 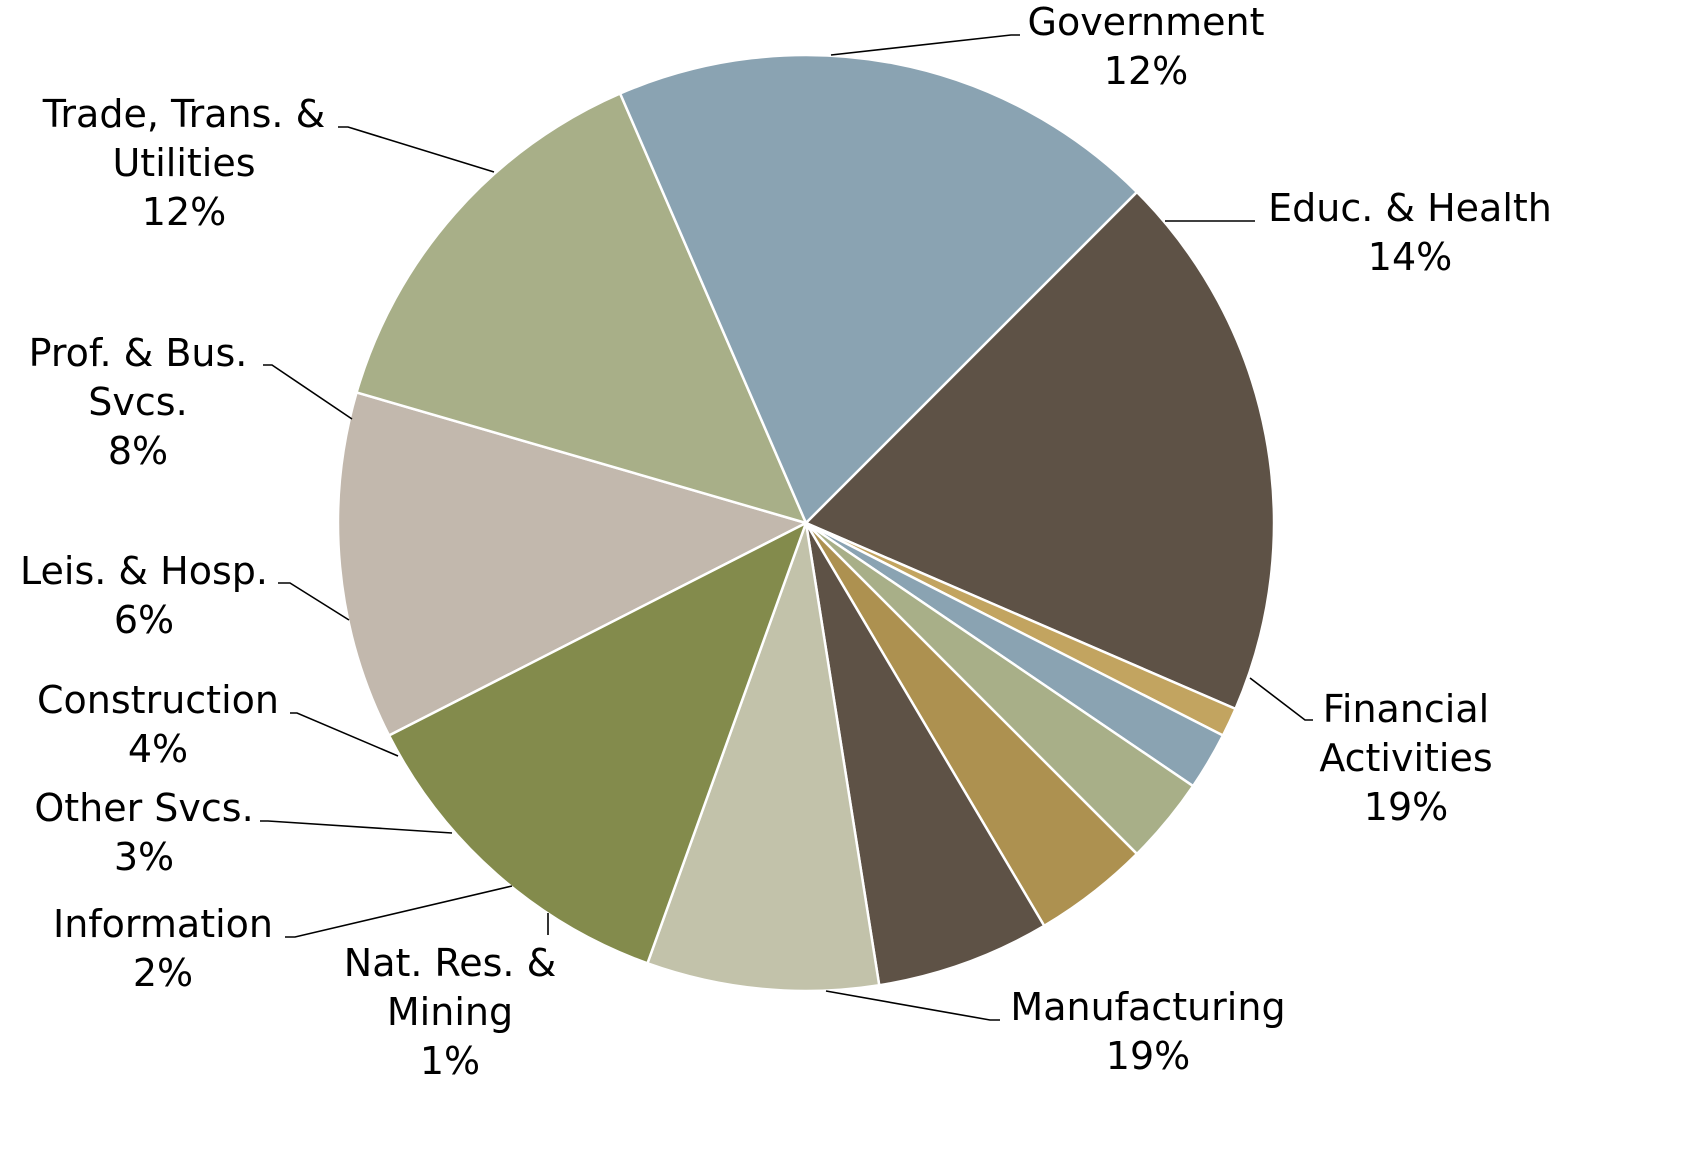 What do you see at coordinates (144, 571) in the screenshot?
I see `slice-name: Leis. & Hosp.` at bounding box center [144, 571].